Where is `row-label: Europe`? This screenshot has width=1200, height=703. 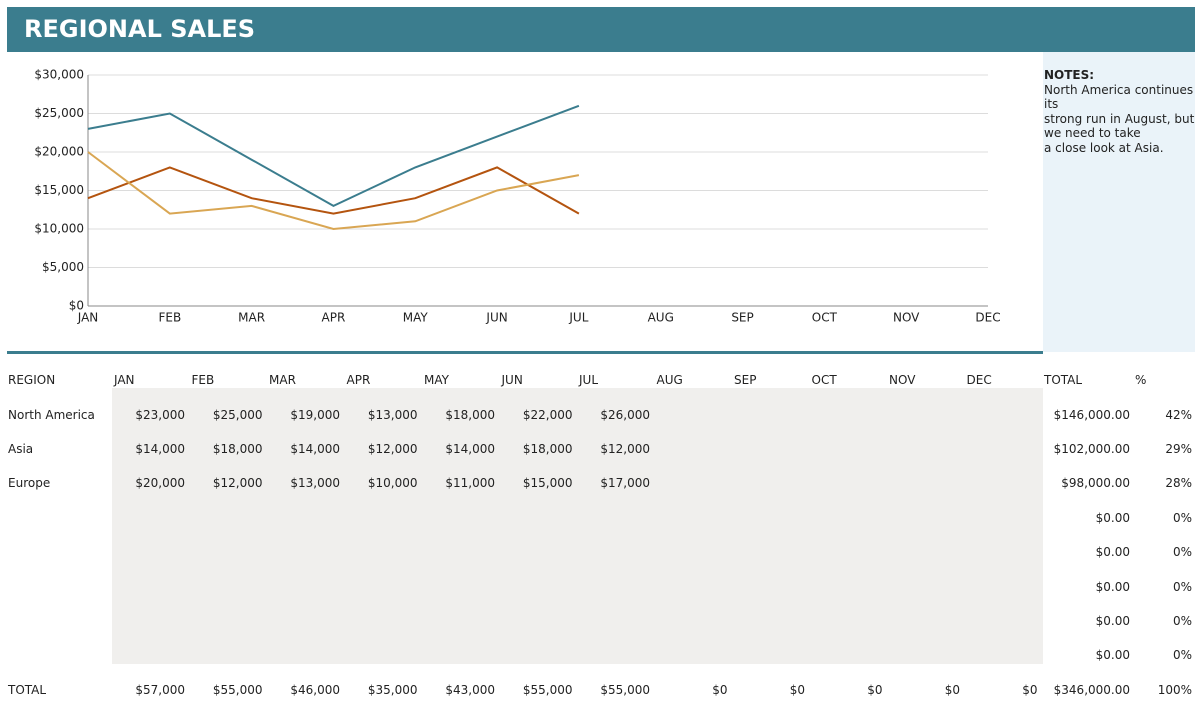
row-label: Europe is located at coordinates (29, 483).